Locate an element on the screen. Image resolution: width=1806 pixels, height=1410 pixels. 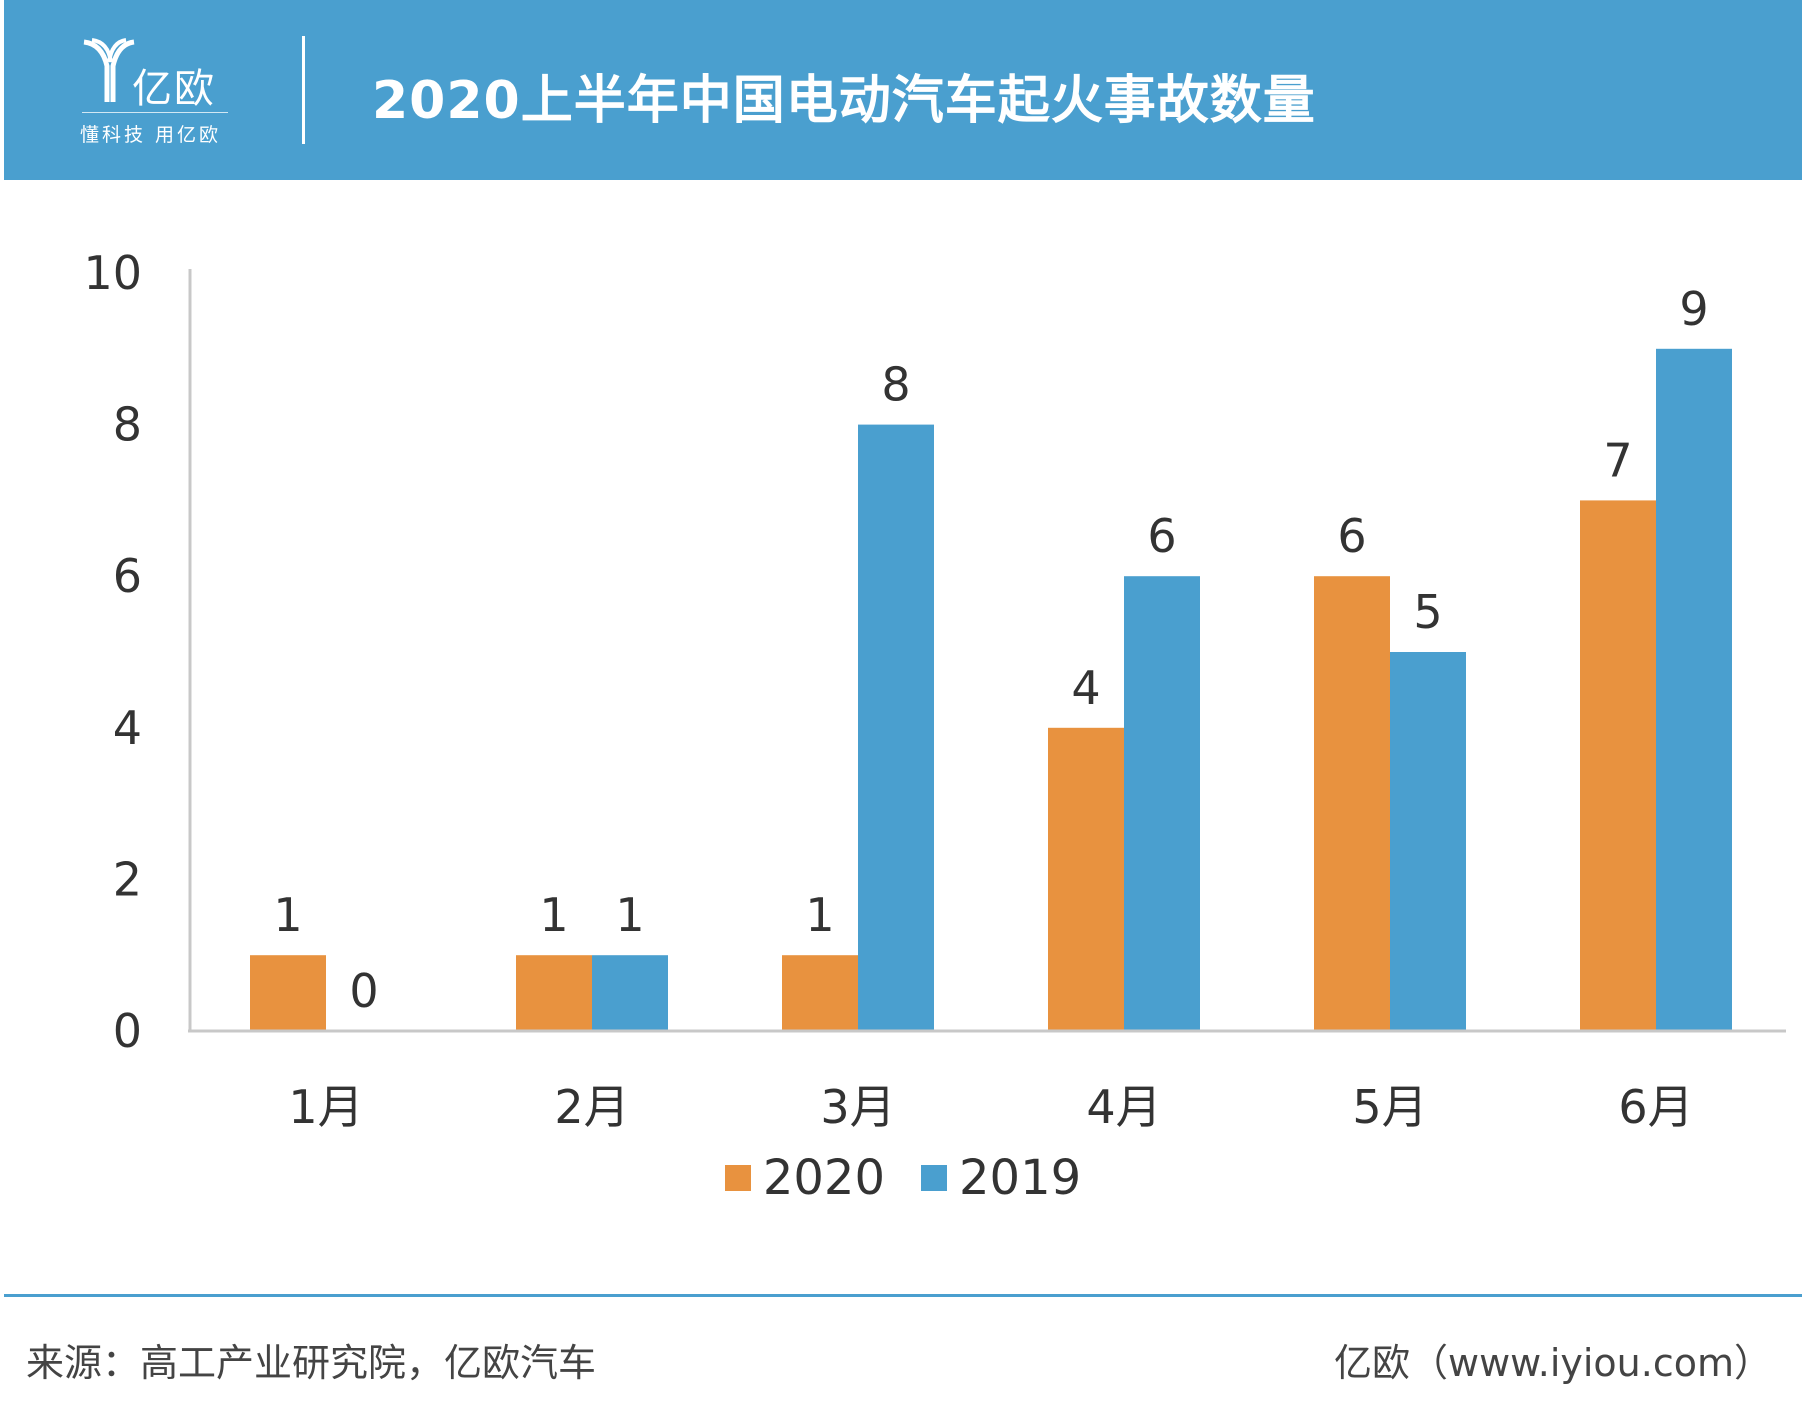
data-label-2019-1: 0 is located at coordinates (363, 991).